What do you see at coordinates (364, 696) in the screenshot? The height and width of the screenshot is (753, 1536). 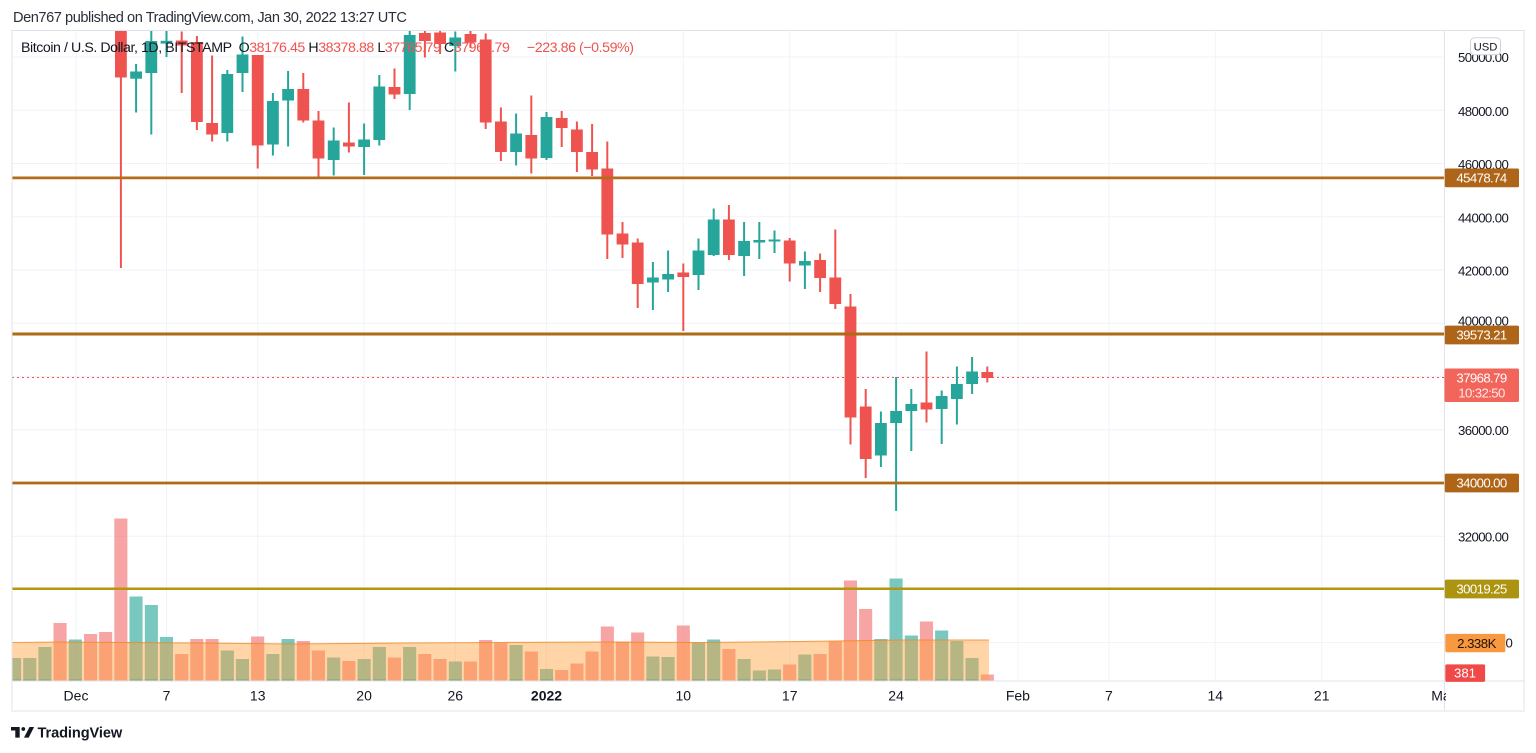 I see `svg-text: 20` at bounding box center [364, 696].